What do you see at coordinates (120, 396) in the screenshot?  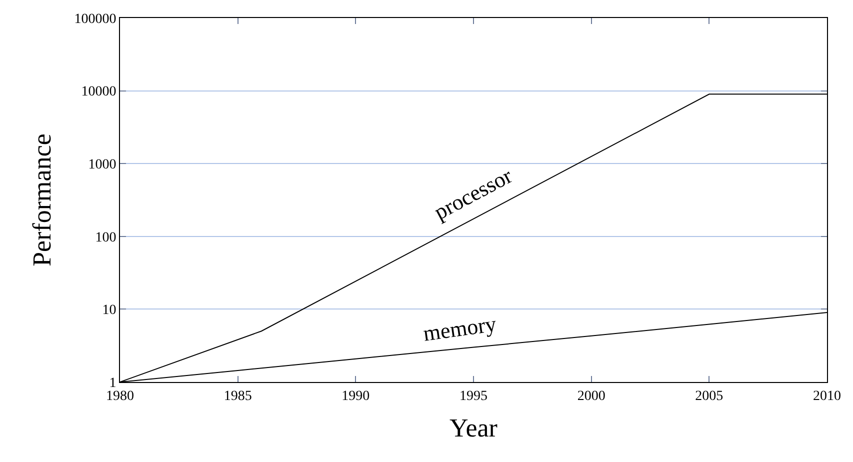 I see `x-tick-label: 1980` at bounding box center [120, 396].